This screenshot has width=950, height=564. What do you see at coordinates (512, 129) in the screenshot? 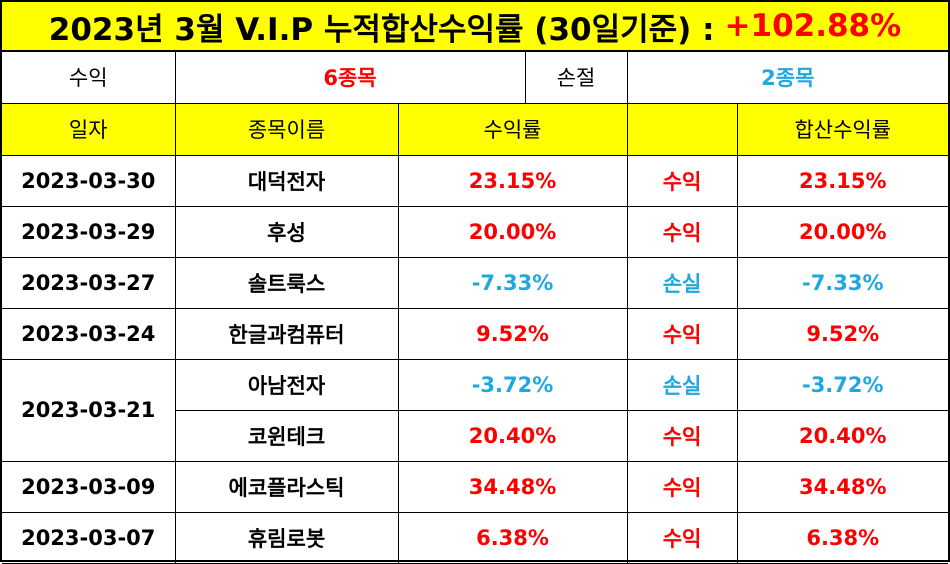
I see `header-rate: 수익률` at bounding box center [512, 129].